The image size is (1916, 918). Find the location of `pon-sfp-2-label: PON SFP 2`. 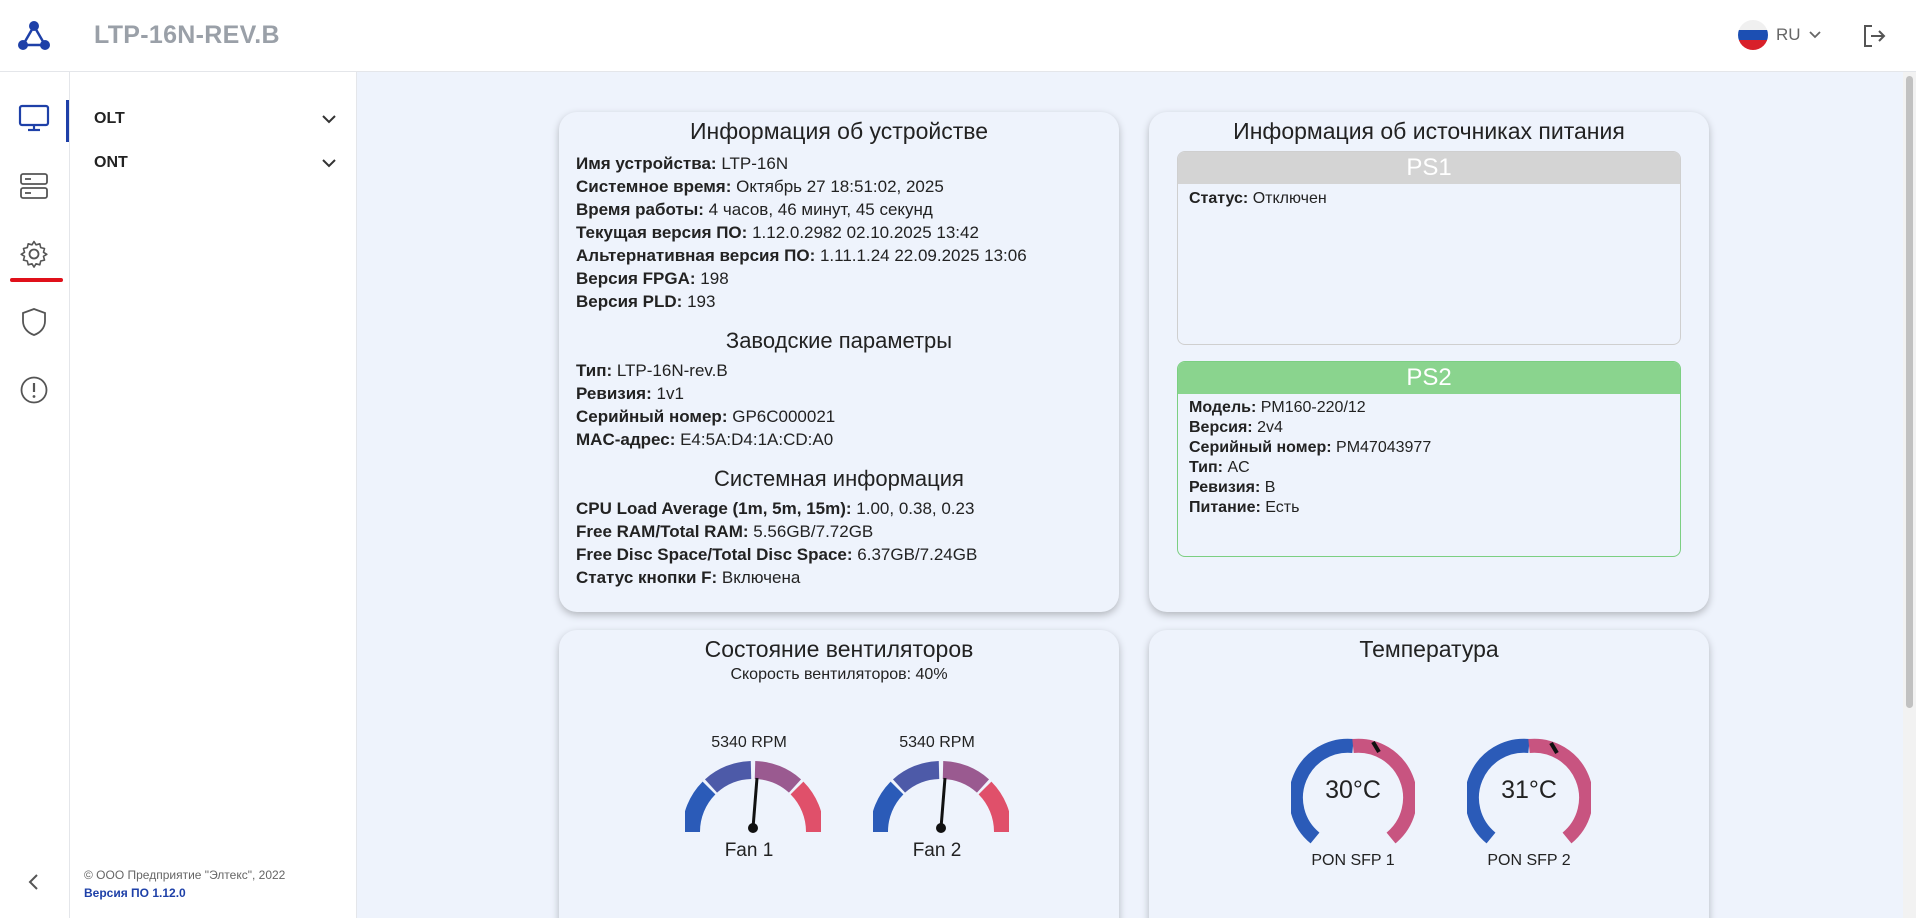

pon-sfp-2-label: PON SFP 2 is located at coordinates (1529, 860).